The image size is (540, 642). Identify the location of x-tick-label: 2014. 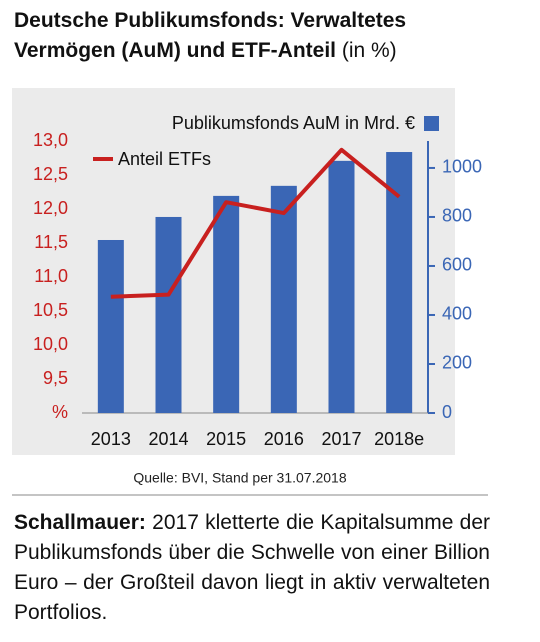
(168, 439).